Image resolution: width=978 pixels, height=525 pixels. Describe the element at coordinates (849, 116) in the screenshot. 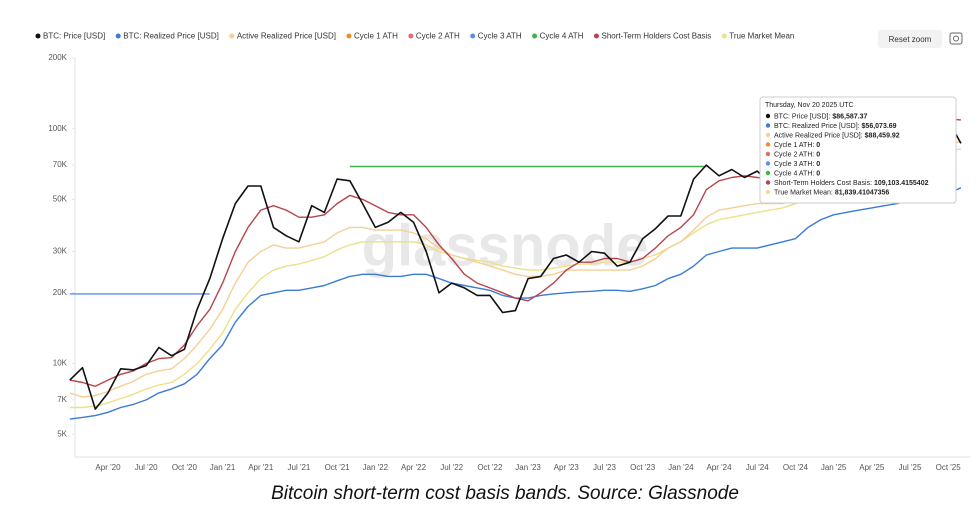

I see `tooltip-value: $86,587.37` at that location.